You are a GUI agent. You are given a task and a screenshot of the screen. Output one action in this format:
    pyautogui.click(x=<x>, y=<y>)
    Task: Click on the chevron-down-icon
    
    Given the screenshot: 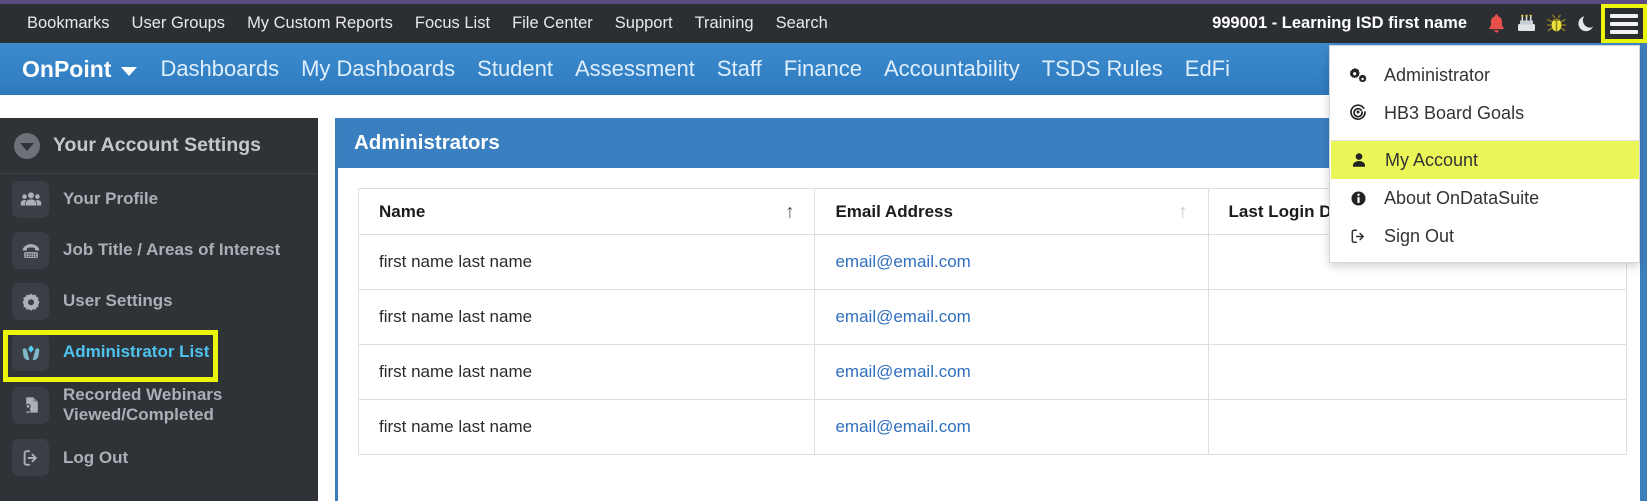 What is the action you would take?
    pyautogui.click(x=129, y=71)
    